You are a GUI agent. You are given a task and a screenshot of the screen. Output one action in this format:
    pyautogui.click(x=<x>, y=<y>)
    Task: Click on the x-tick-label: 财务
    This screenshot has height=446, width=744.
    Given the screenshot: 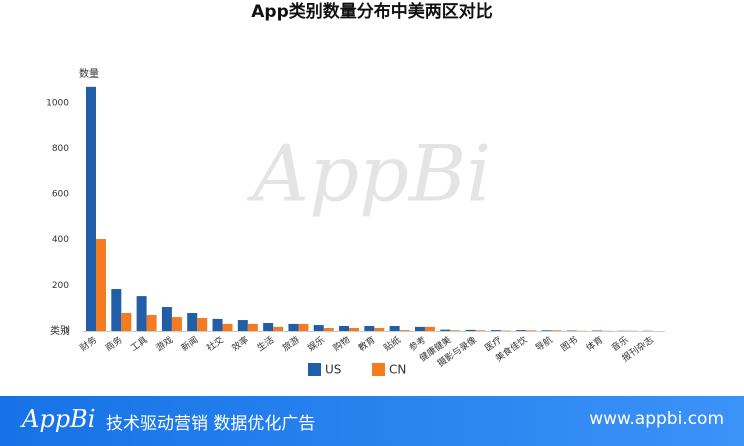 What is the action you would take?
    pyautogui.click(x=89, y=344)
    